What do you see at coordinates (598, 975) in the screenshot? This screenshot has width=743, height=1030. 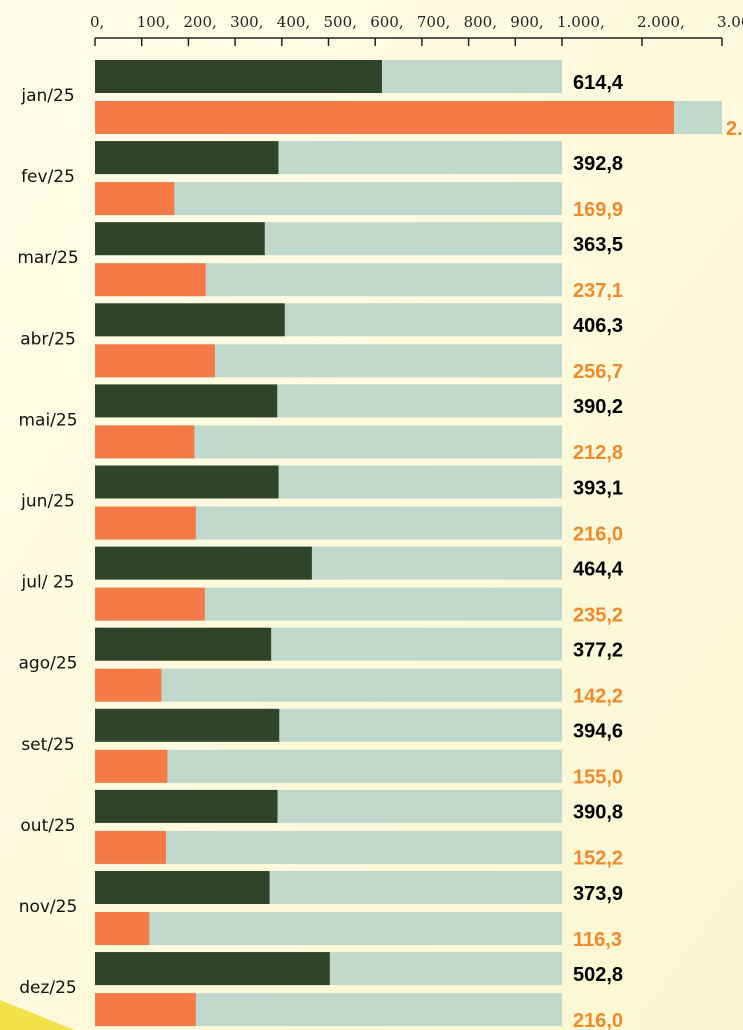 I see `value-label: 502,8` at bounding box center [598, 975].